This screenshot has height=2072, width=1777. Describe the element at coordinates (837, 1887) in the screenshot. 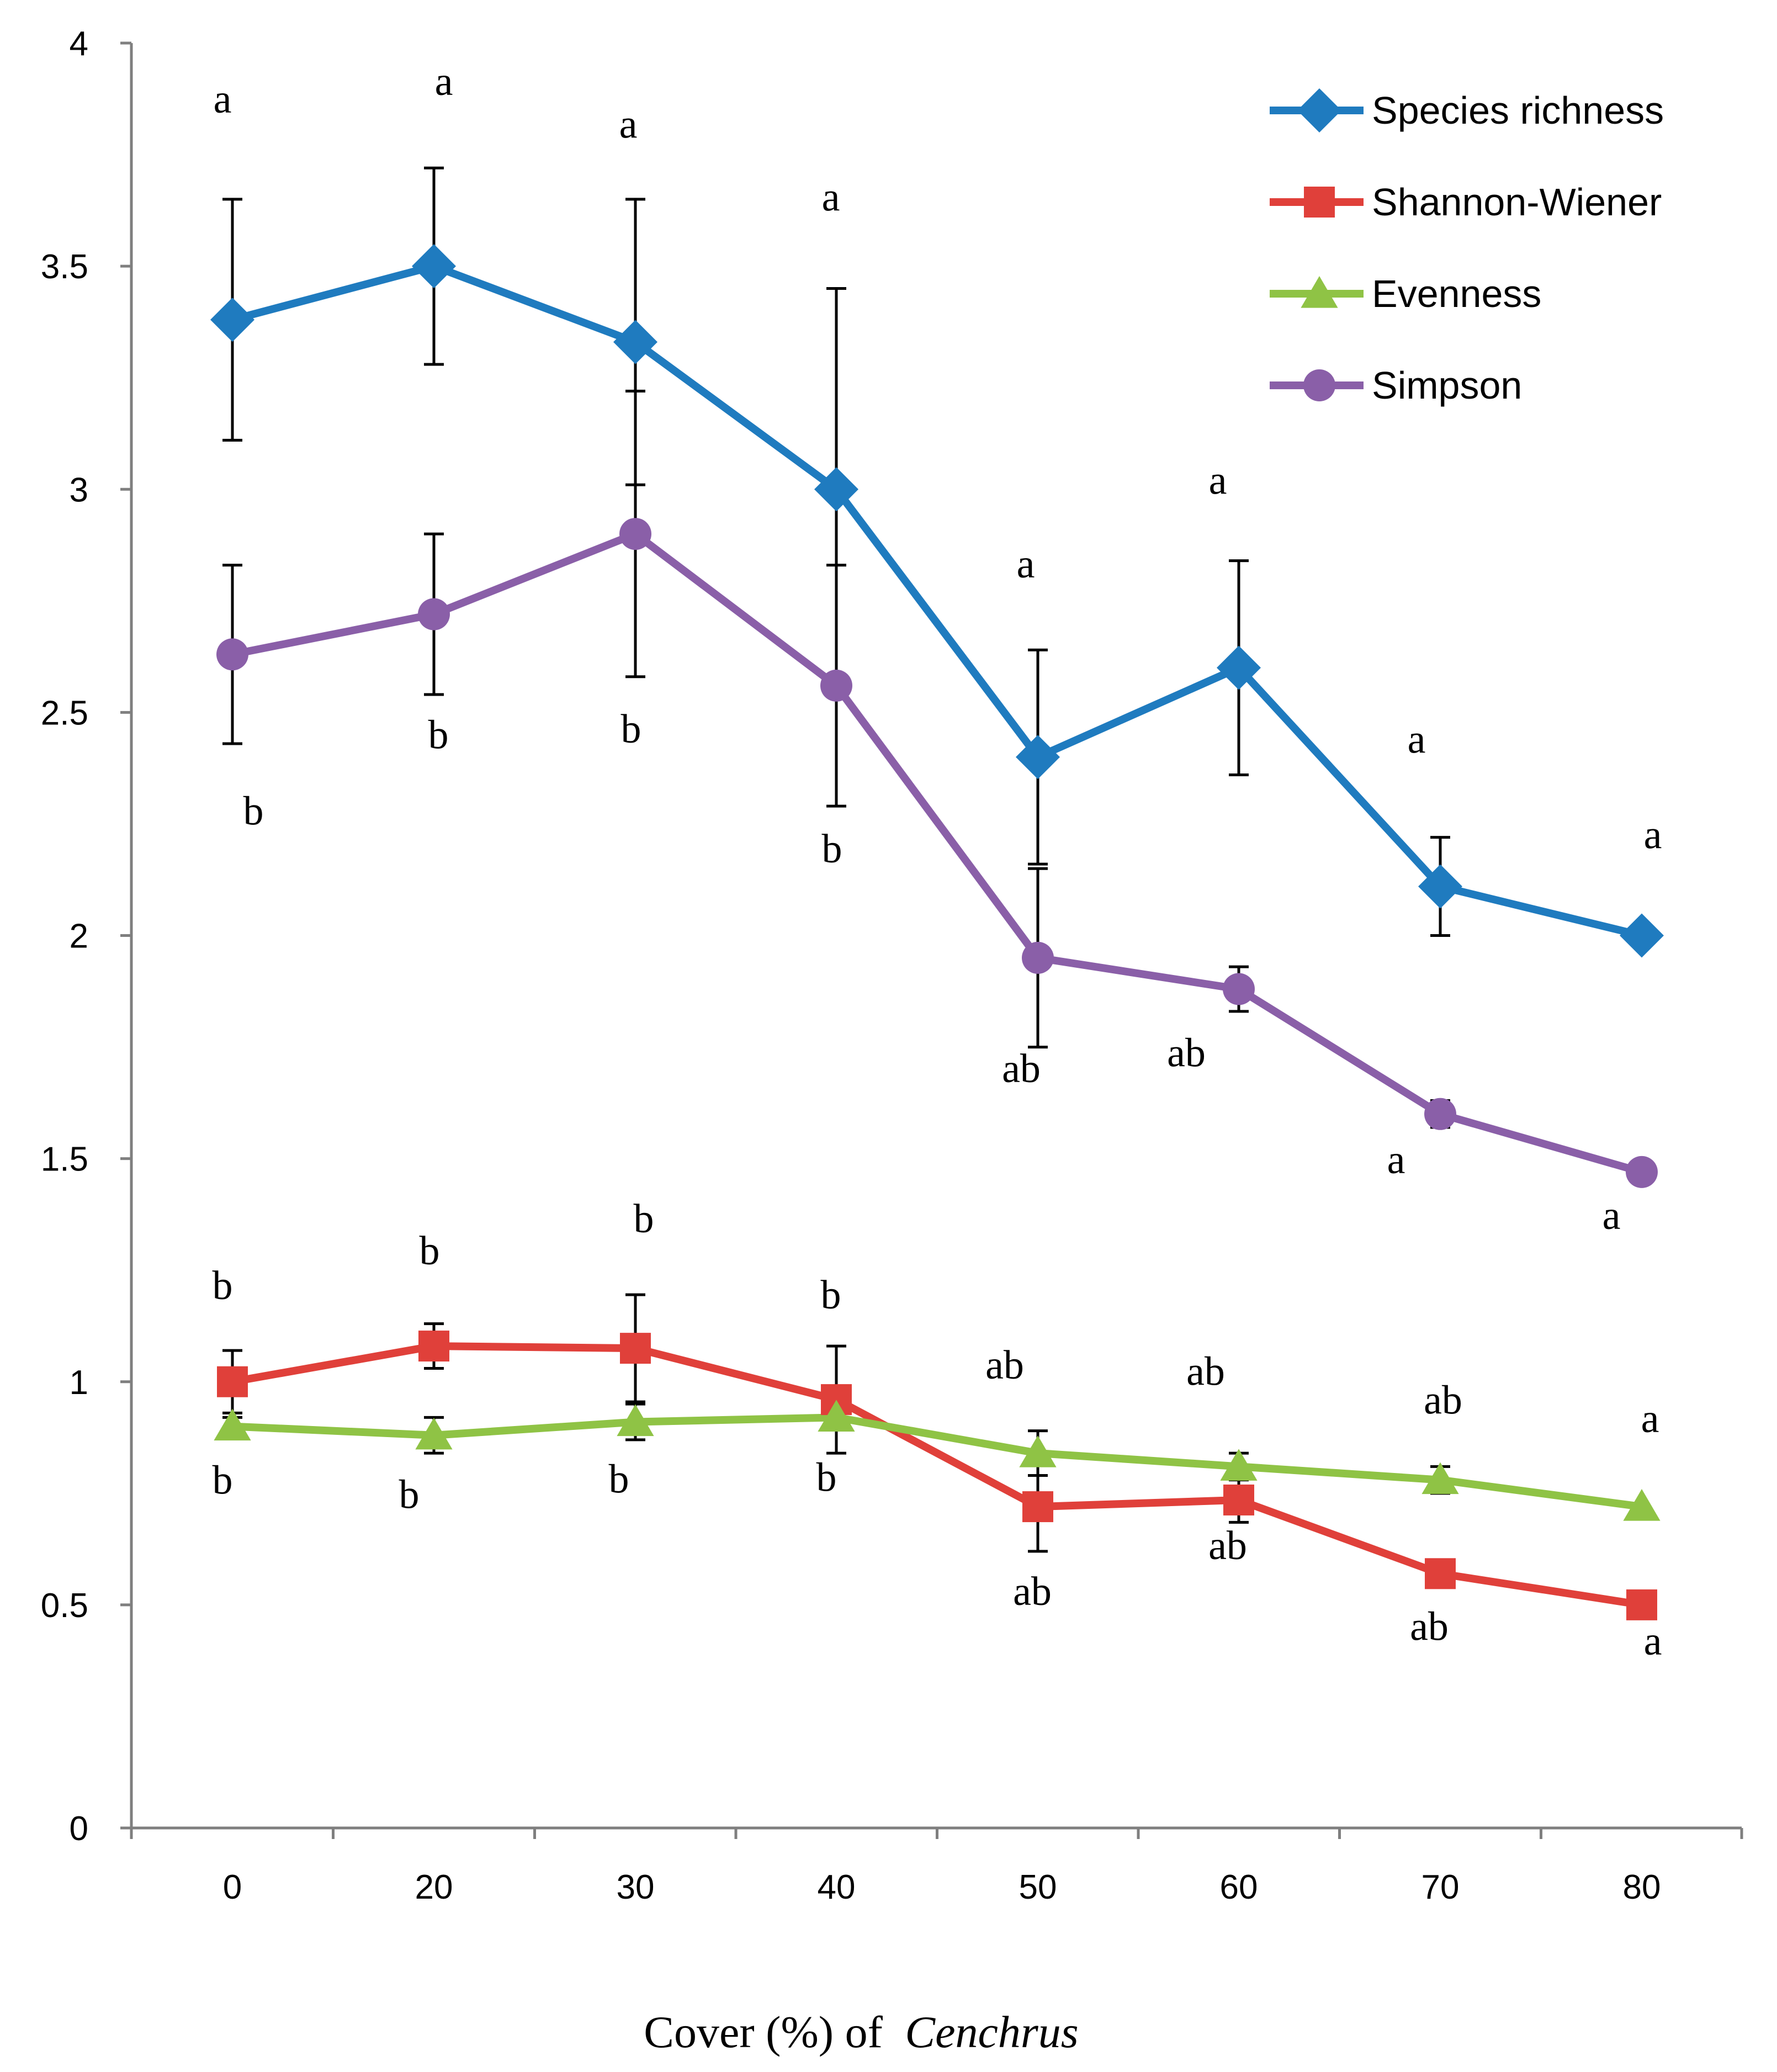

I see `x-tick-label: 40` at that location.